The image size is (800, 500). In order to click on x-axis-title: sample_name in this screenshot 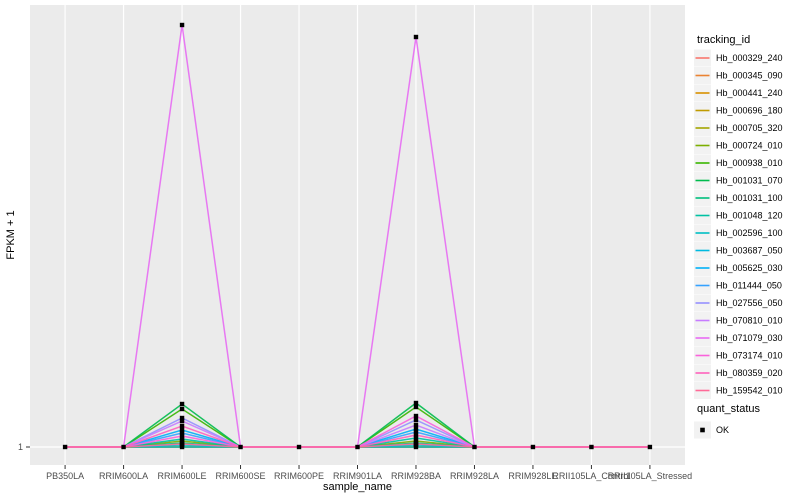, I will do `click(357, 487)`.